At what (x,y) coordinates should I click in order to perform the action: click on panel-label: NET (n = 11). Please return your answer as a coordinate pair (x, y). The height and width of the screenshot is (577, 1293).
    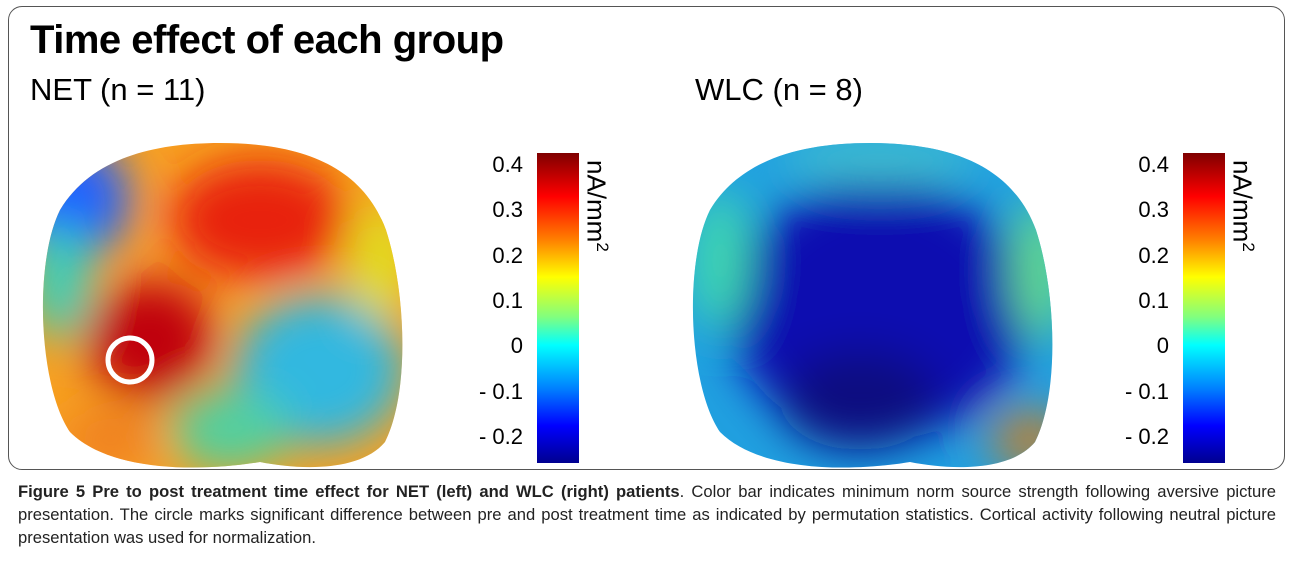
    Looking at the image, I should click on (118, 89).